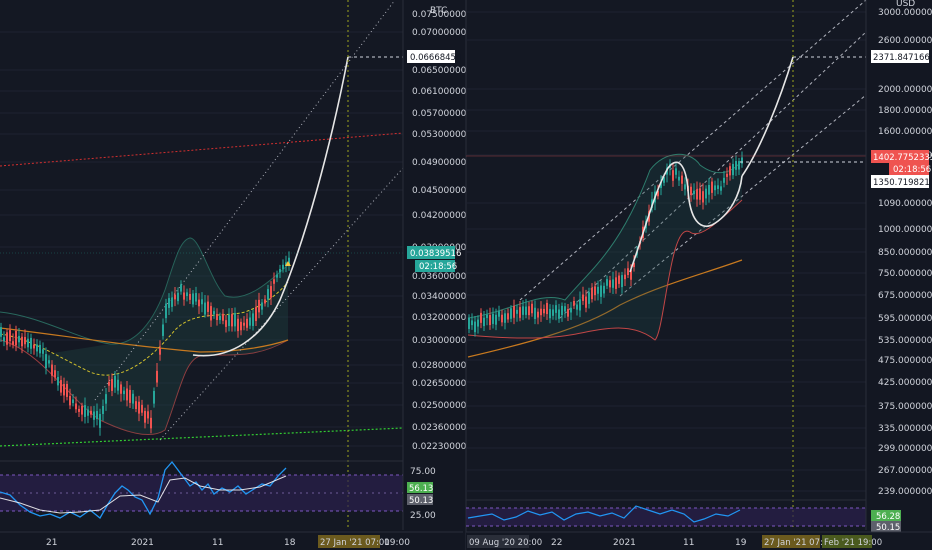 Image resolution: width=932 pixels, height=550 pixels. I want to click on left-price-tick-label: 0.05700000, so click(439, 114).